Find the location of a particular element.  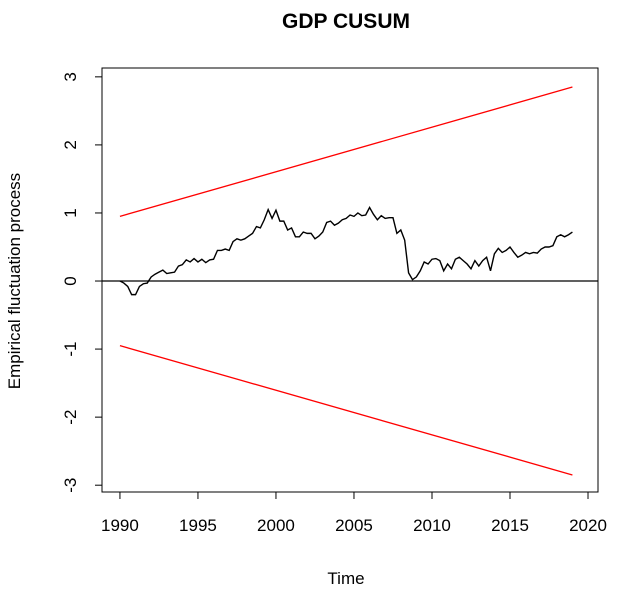

y-tick-label: -2 is located at coordinates (70, 417).